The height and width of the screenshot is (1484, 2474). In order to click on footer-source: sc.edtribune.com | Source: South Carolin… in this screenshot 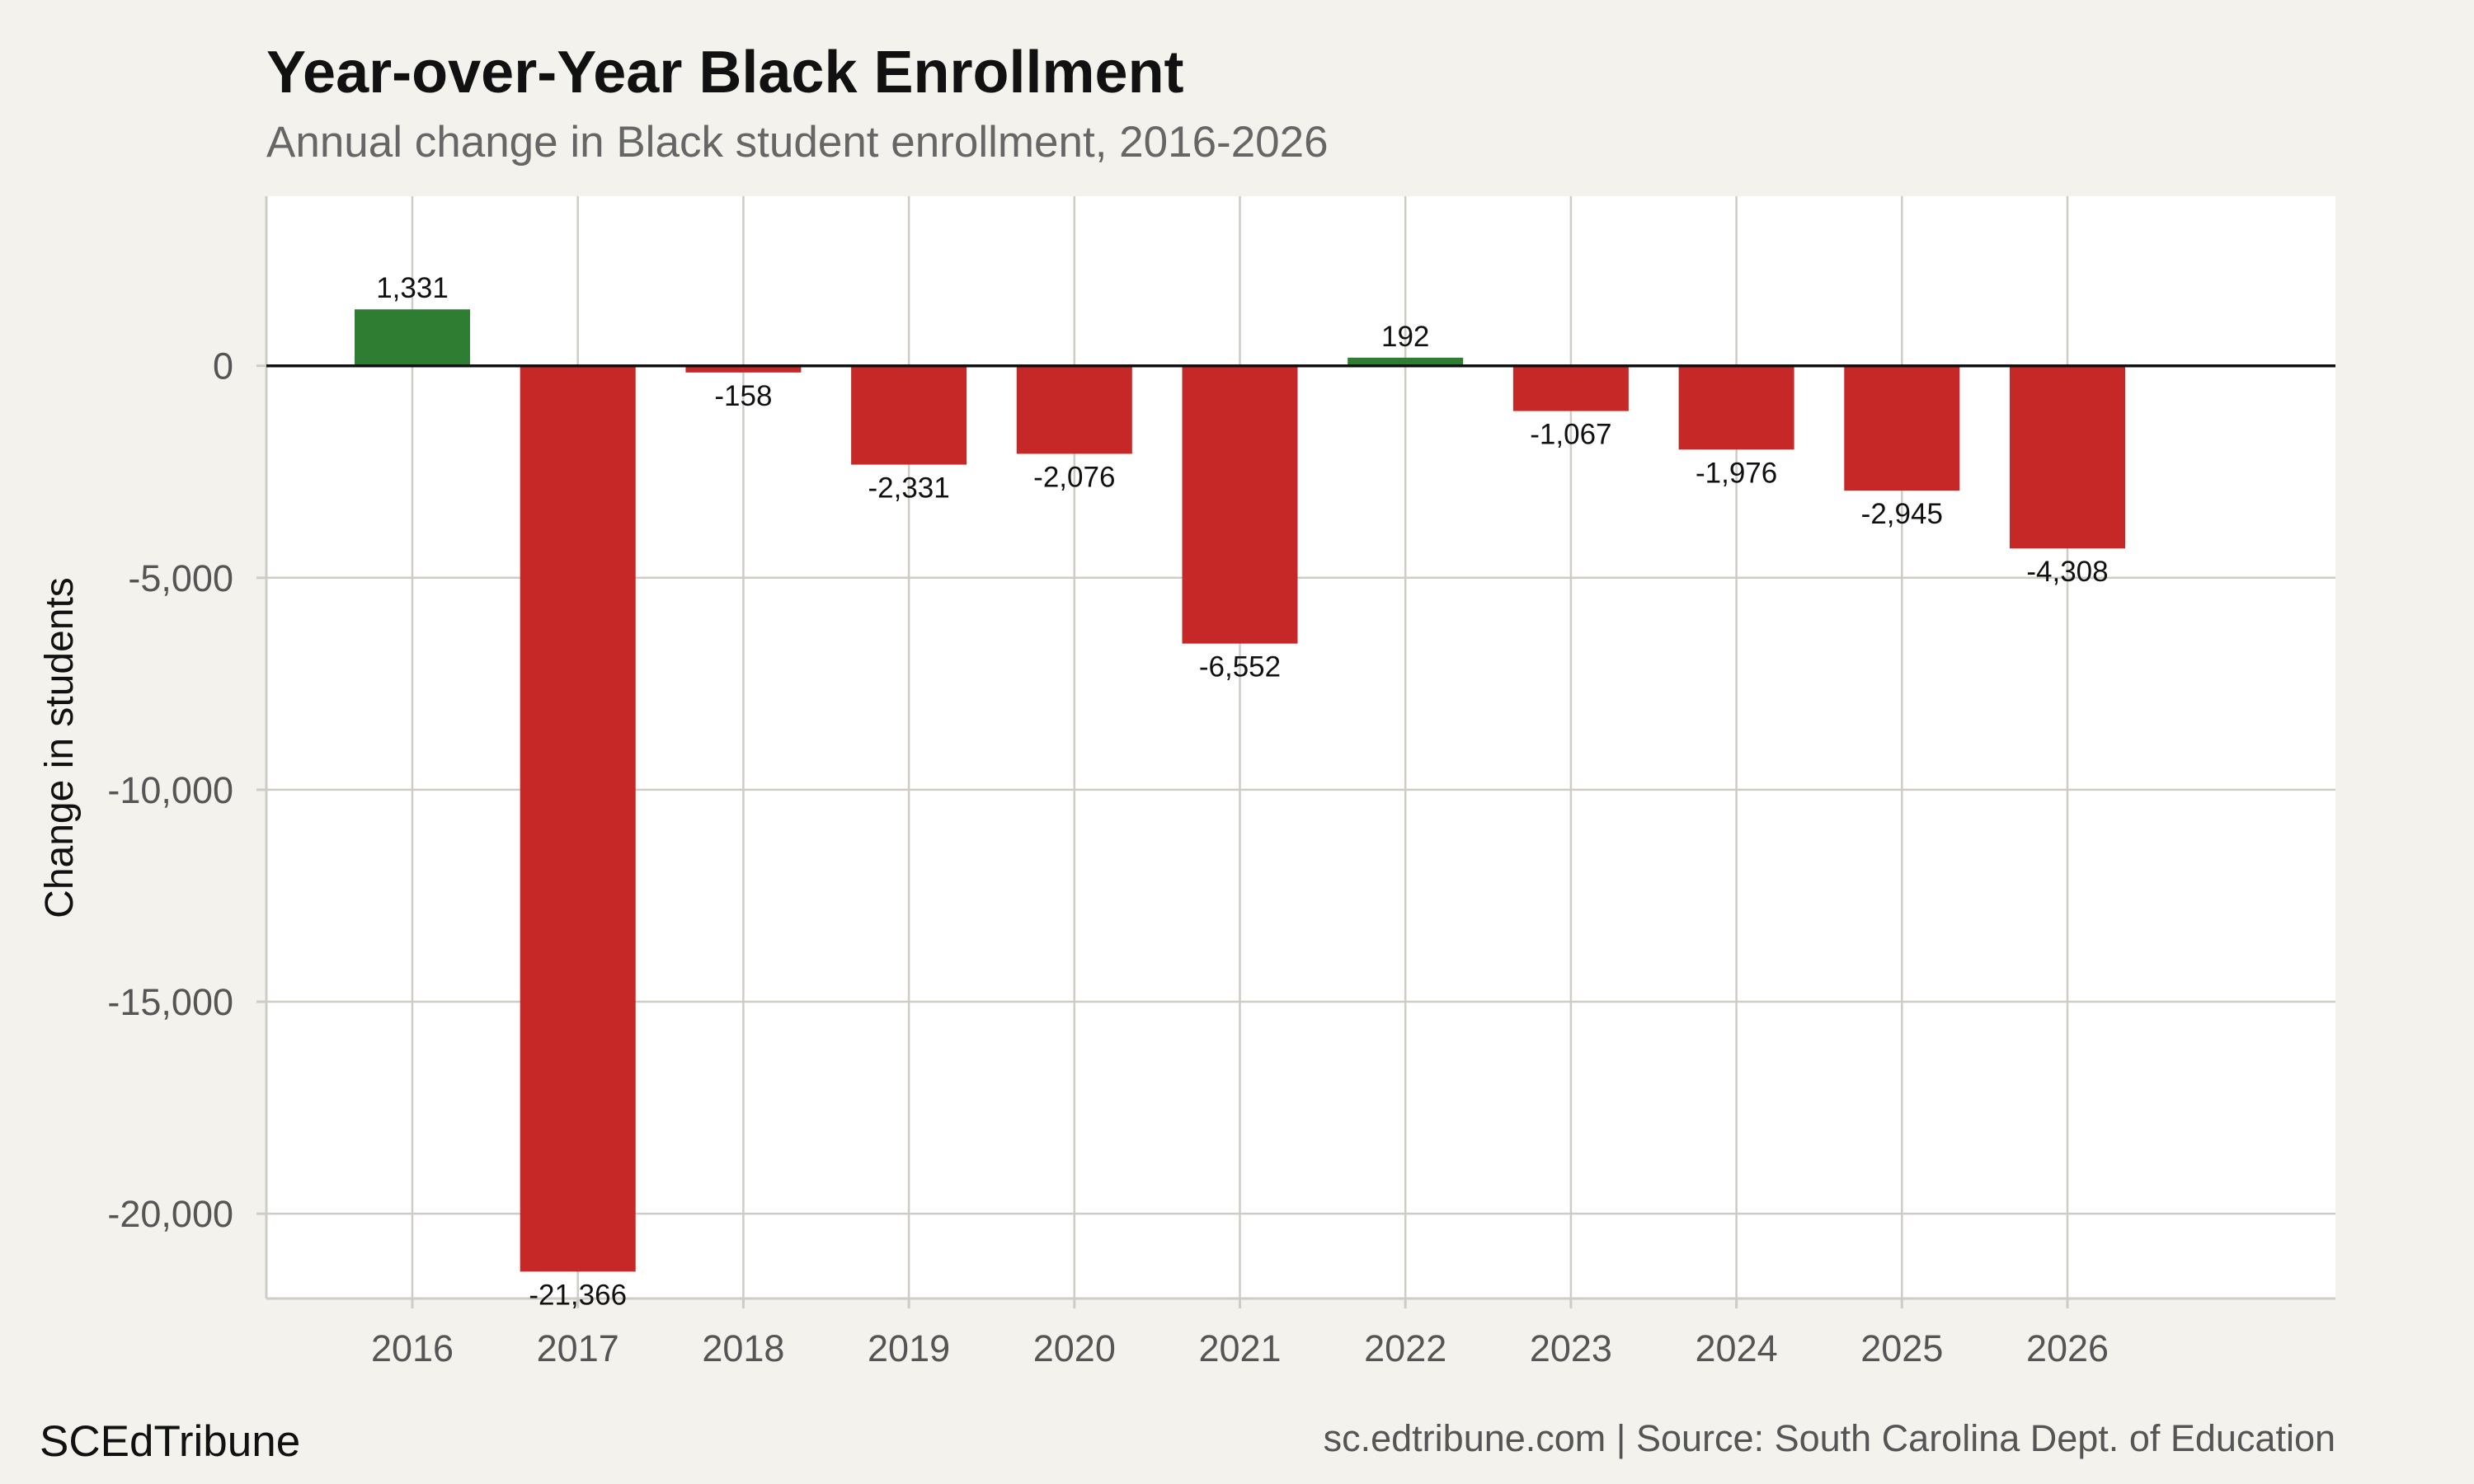, I will do `click(1829, 1438)`.